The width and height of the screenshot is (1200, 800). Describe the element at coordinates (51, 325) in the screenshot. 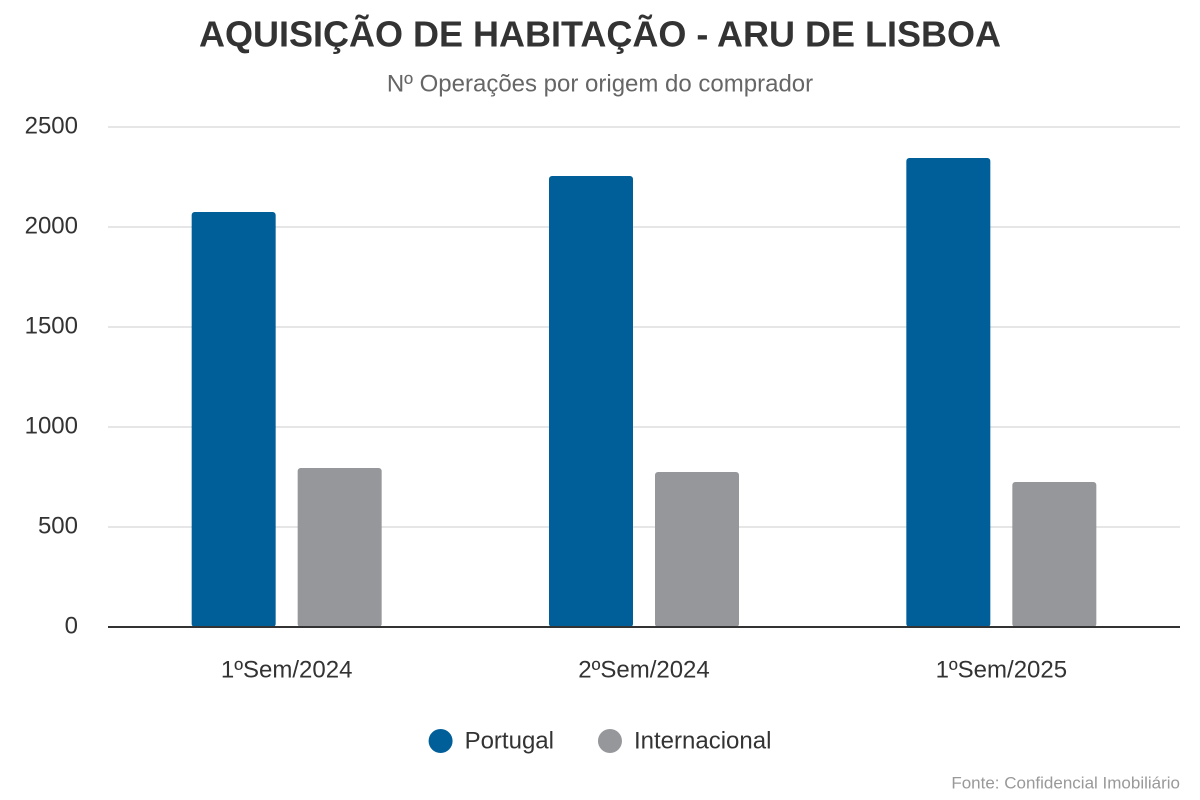

I see `y-tick-label: 1500` at that location.